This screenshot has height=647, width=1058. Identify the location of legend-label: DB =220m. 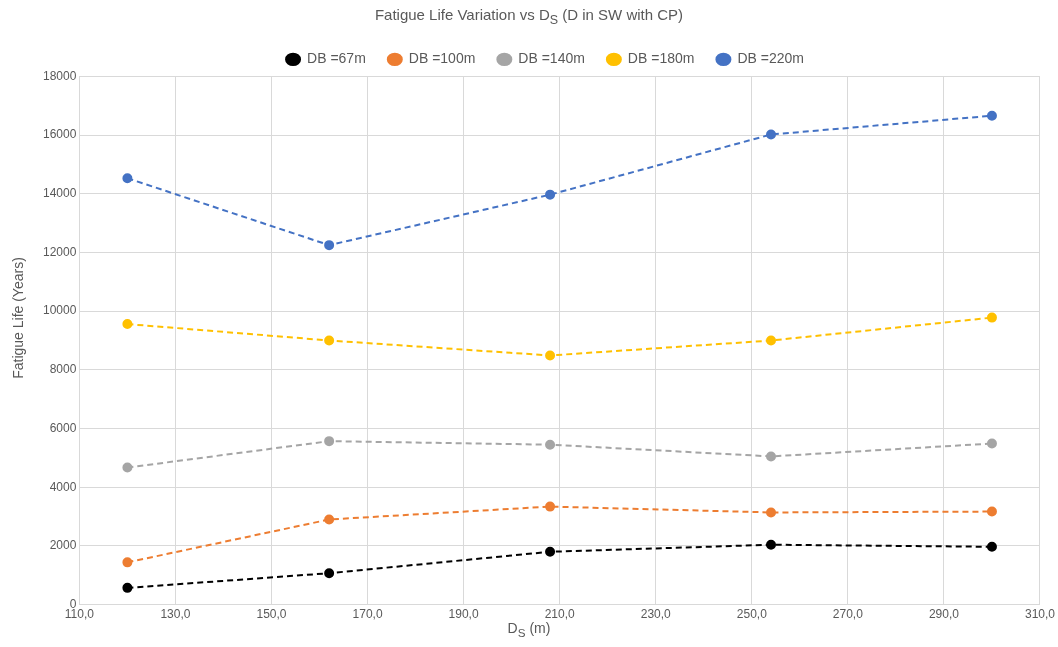
(770, 58).